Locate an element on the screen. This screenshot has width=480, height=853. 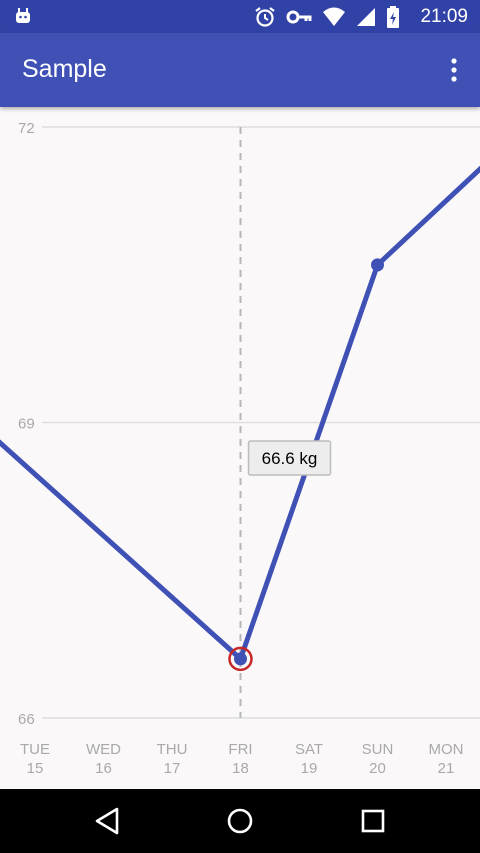
status-bar: 21:09 is located at coordinates (240, 16).